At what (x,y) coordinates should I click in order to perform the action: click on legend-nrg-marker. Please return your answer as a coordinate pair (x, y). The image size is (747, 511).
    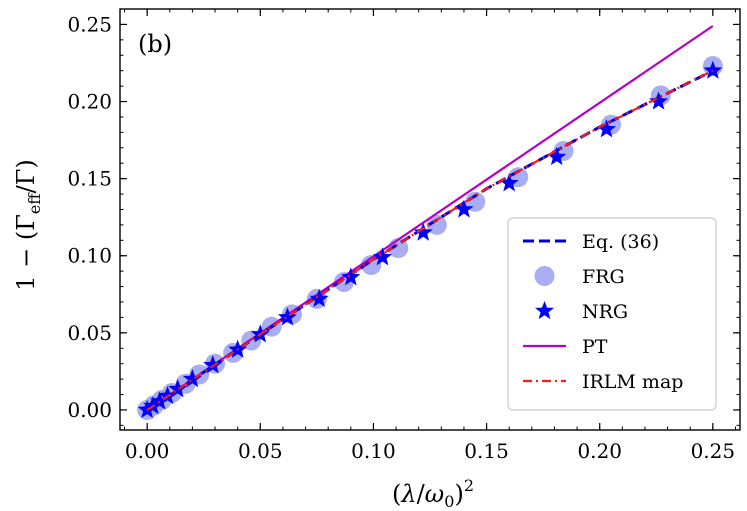
    Looking at the image, I should click on (544, 310).